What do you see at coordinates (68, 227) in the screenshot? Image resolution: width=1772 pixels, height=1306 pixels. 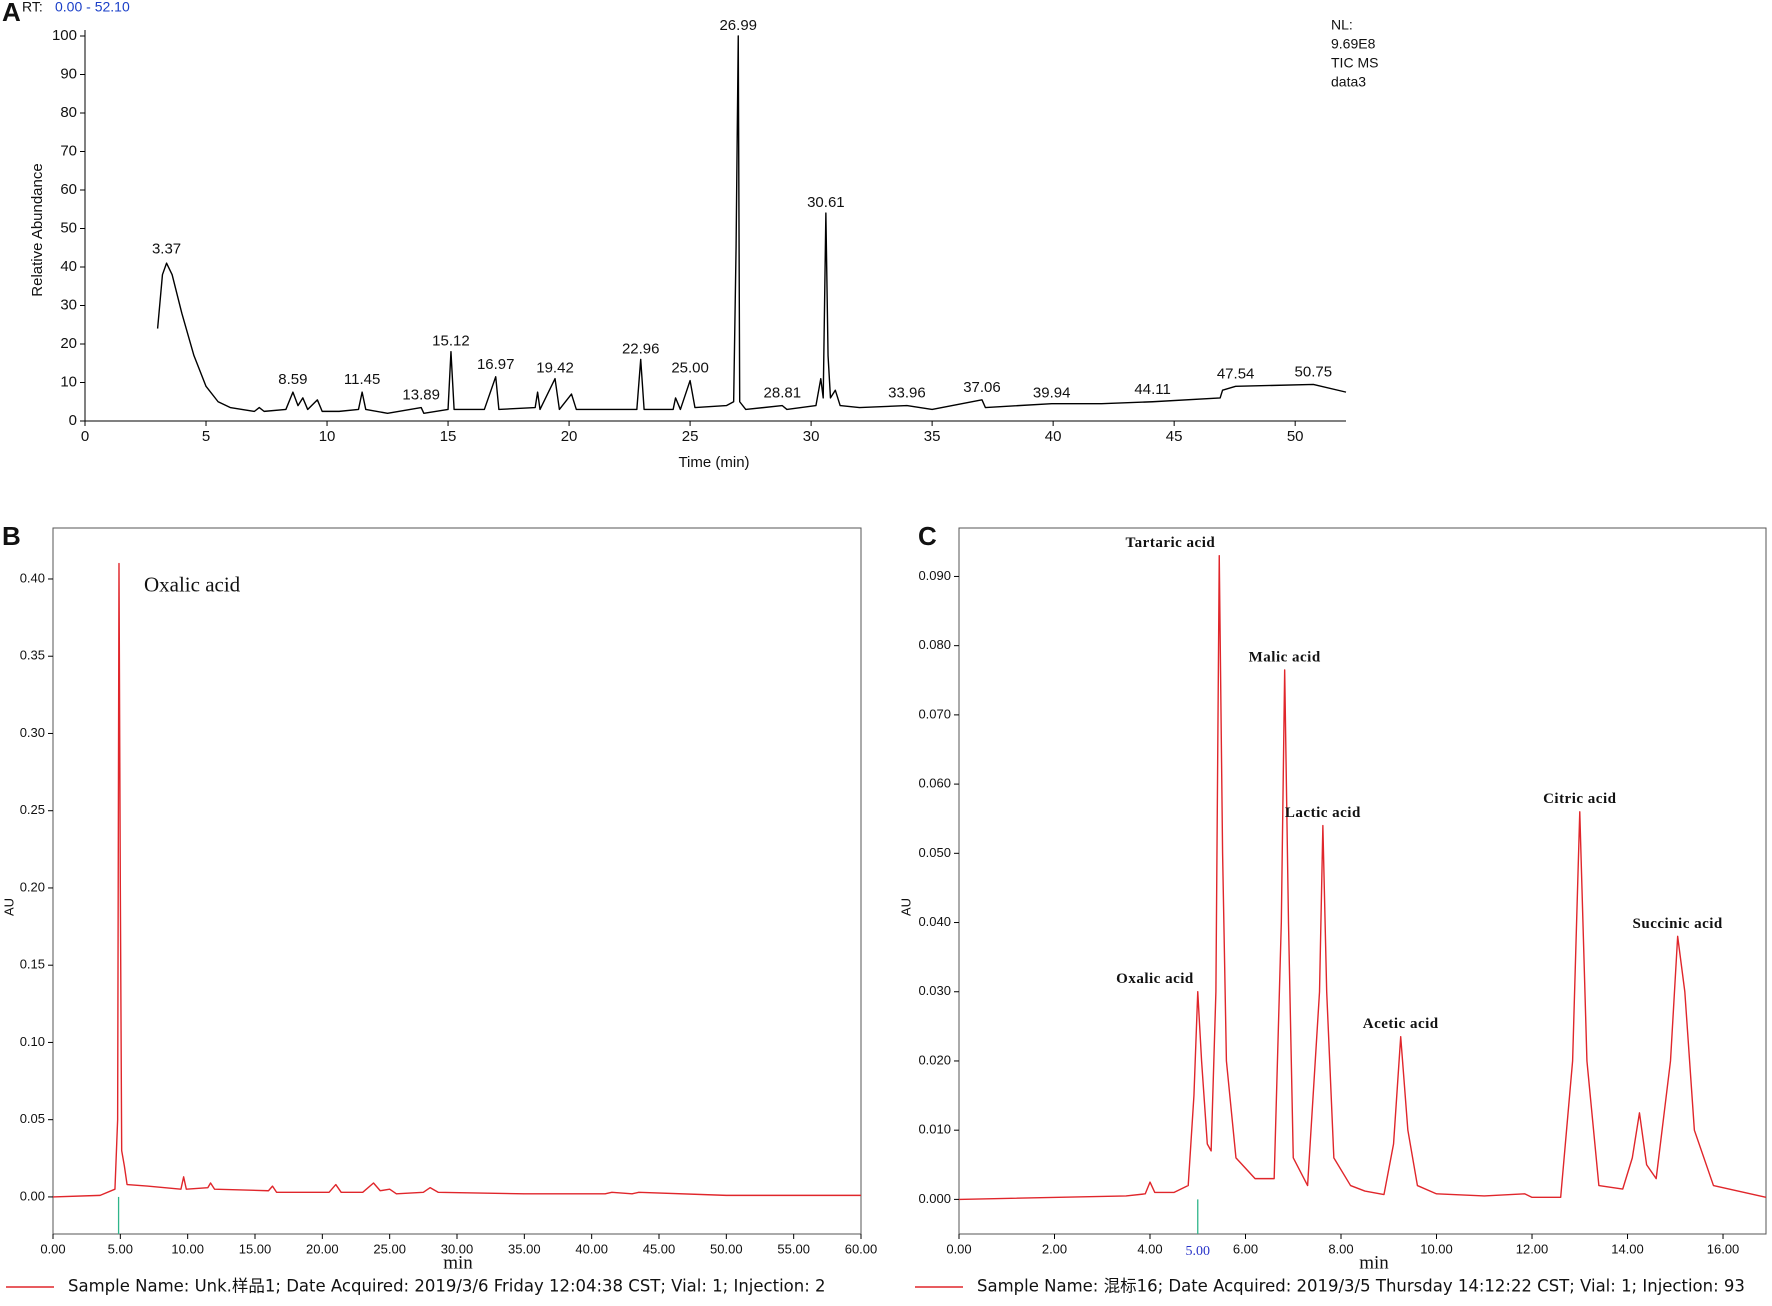 I see `y-tick-label: 50` at bounding box center [68, 227].